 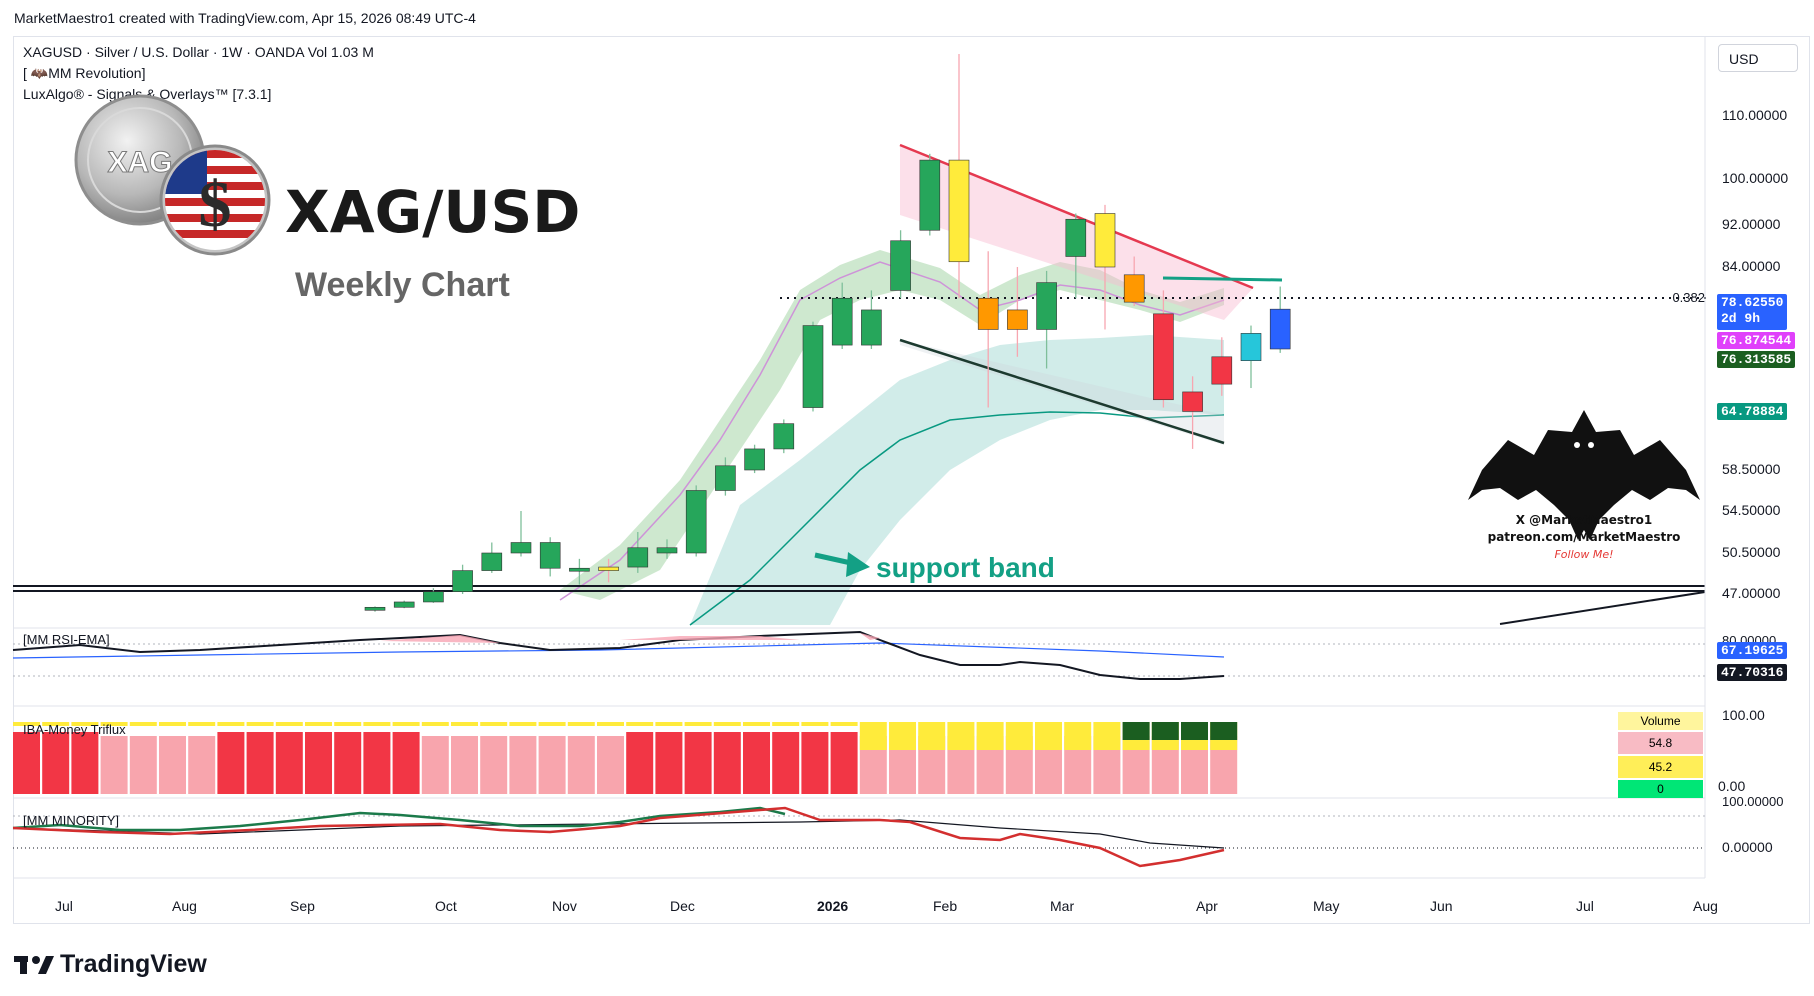 What do you see at coordinates (302, 906) in the screenshot?
I see `time-tick-label: Sep` at bounding box center [302, 906].